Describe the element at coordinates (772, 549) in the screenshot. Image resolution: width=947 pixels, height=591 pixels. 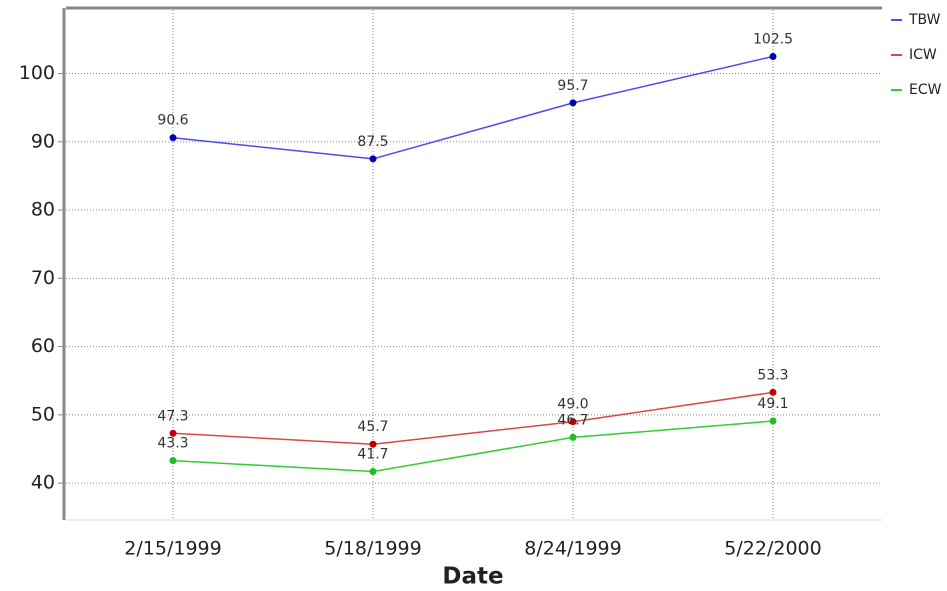
I see `x-tick-label: 5/22/2000` at that location.